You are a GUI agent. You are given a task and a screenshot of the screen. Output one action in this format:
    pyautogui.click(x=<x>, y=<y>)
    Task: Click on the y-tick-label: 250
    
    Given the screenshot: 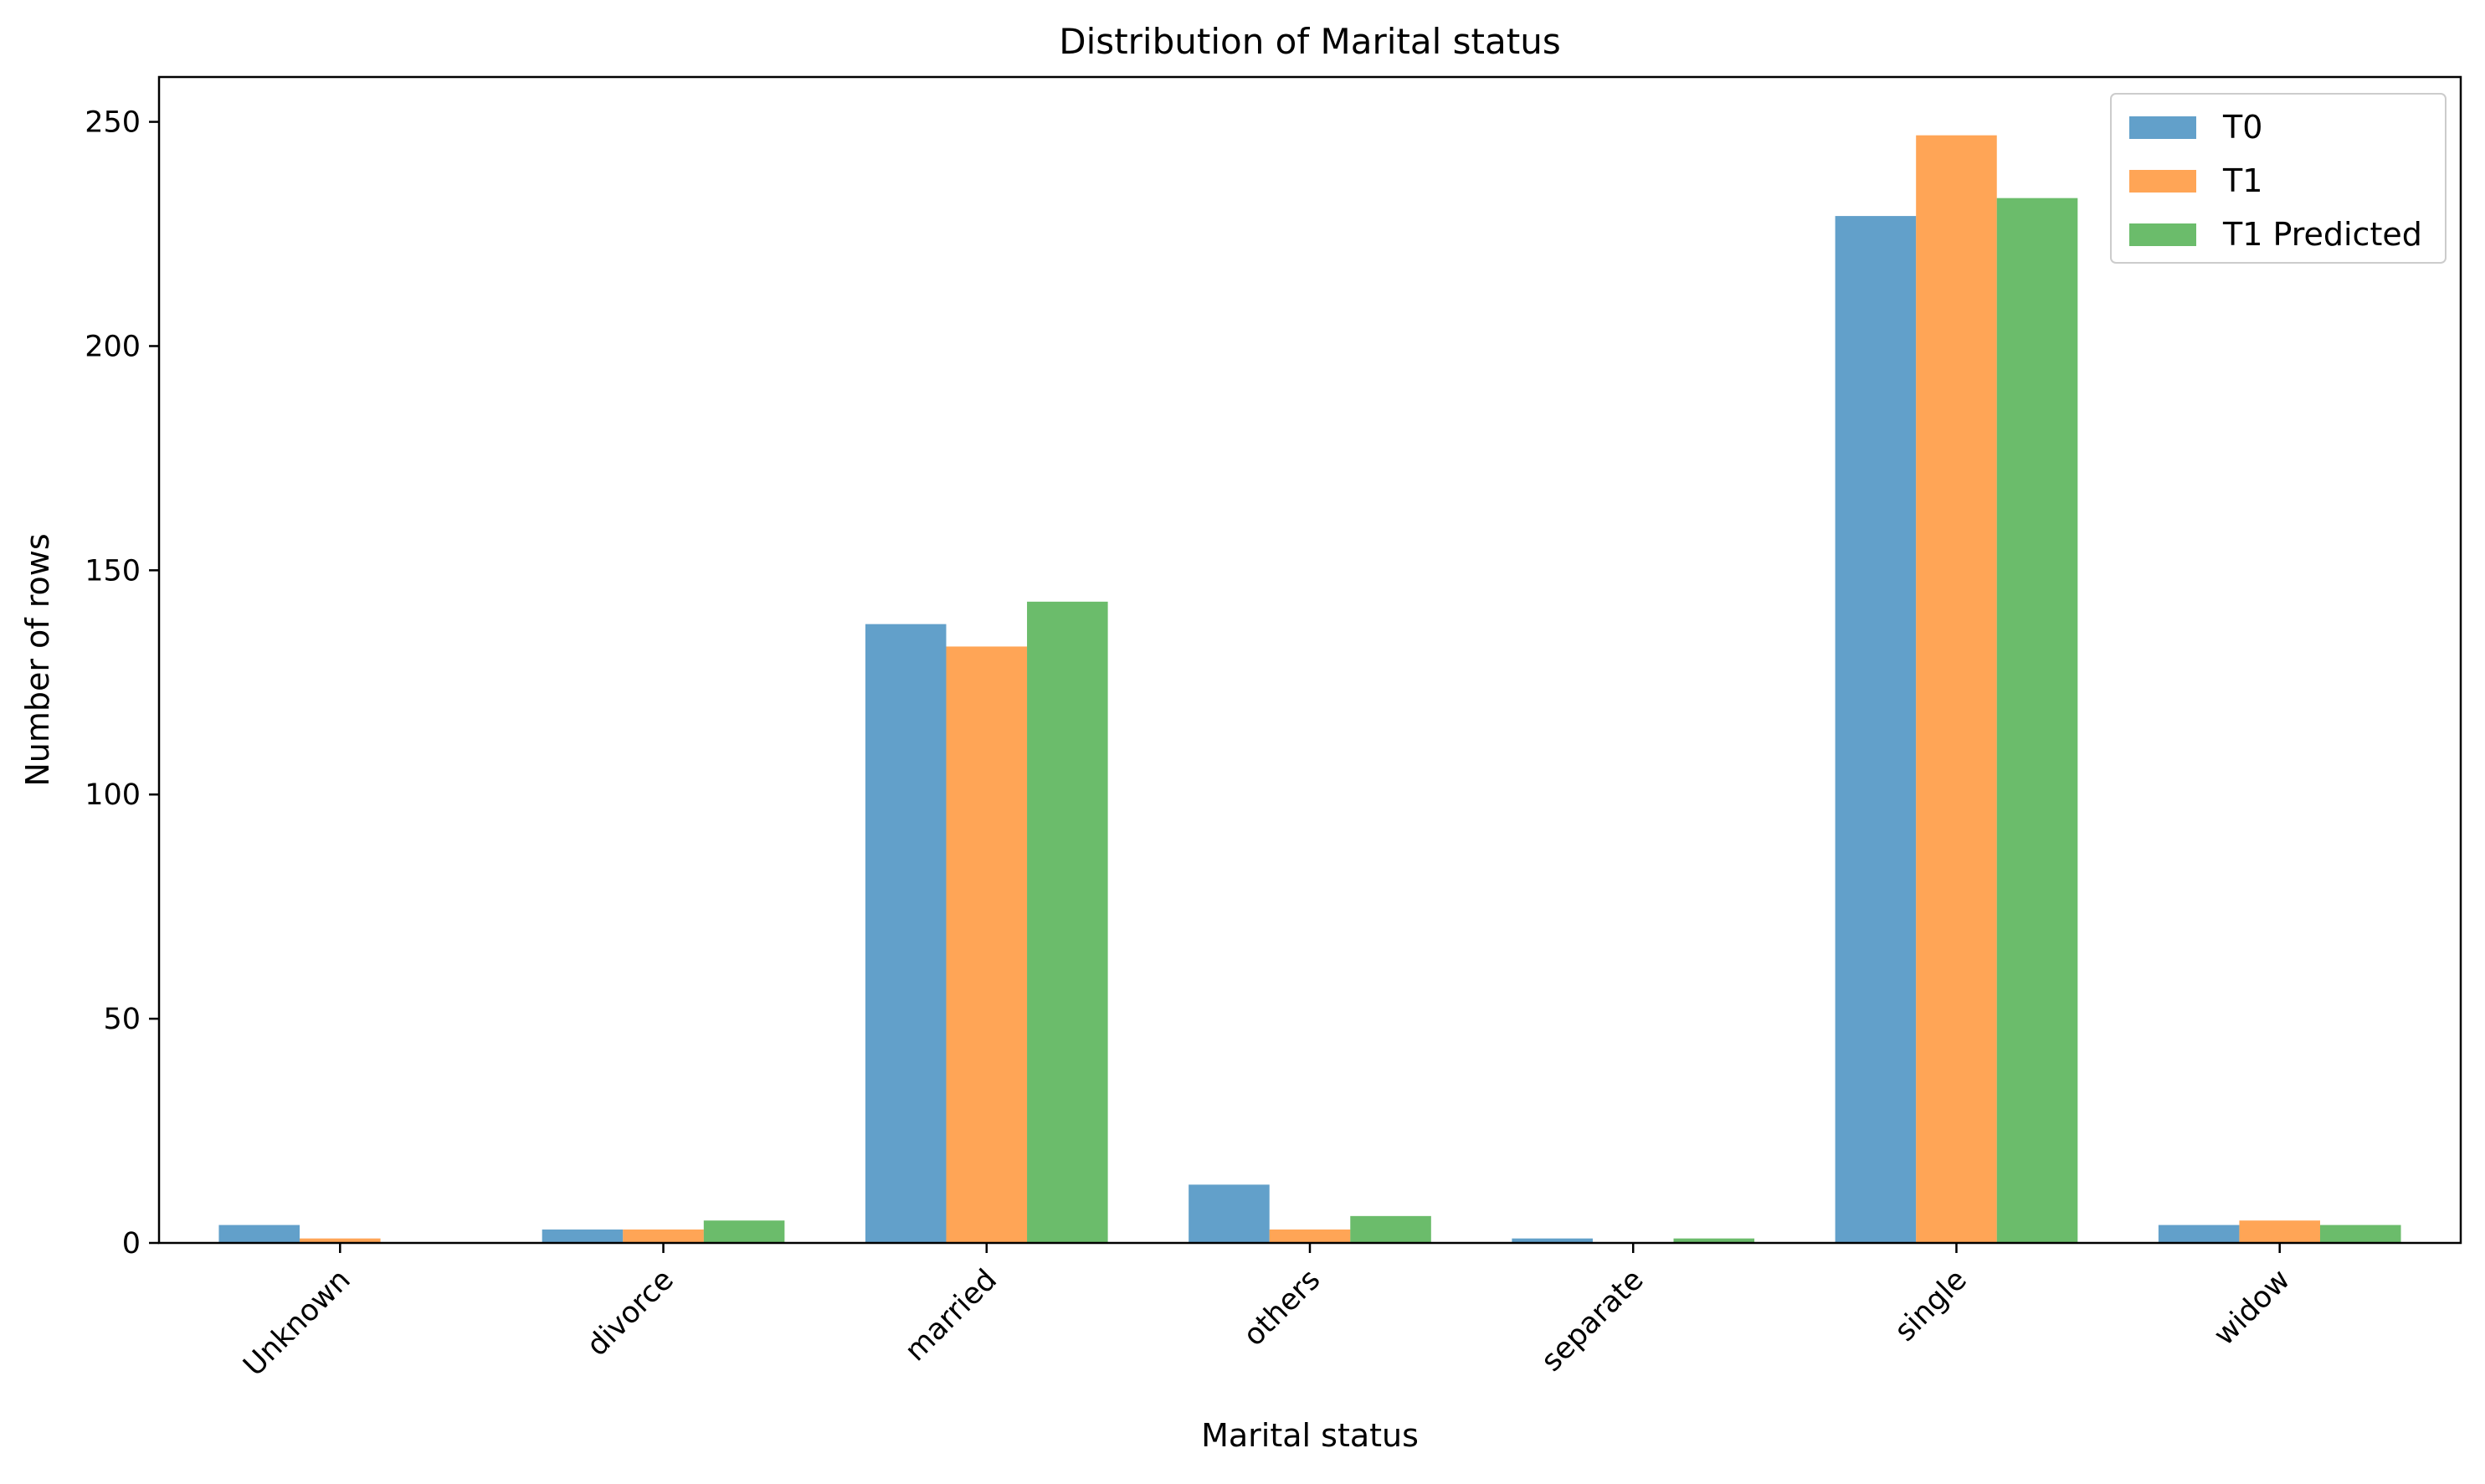 What is the action you would take?
    pyautogui.click(x=113, y=123)
    